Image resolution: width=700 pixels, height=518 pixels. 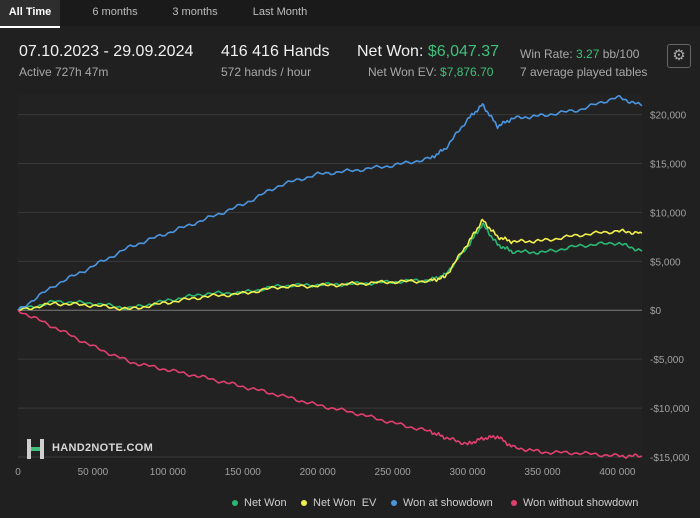 I want to click on date-range: 07.10.2023 - 29.09.2024, so click(x=106, y=51).